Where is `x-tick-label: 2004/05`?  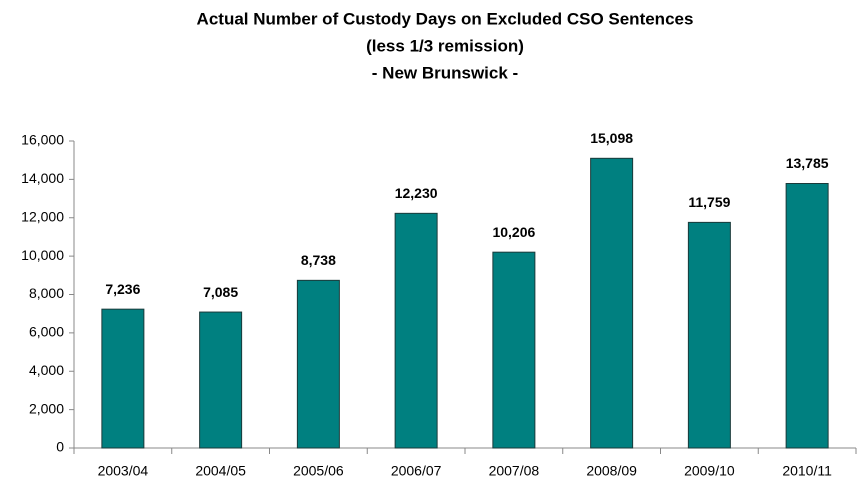 x-tick-label: 2004/05 is located at coordinates (220, 471).